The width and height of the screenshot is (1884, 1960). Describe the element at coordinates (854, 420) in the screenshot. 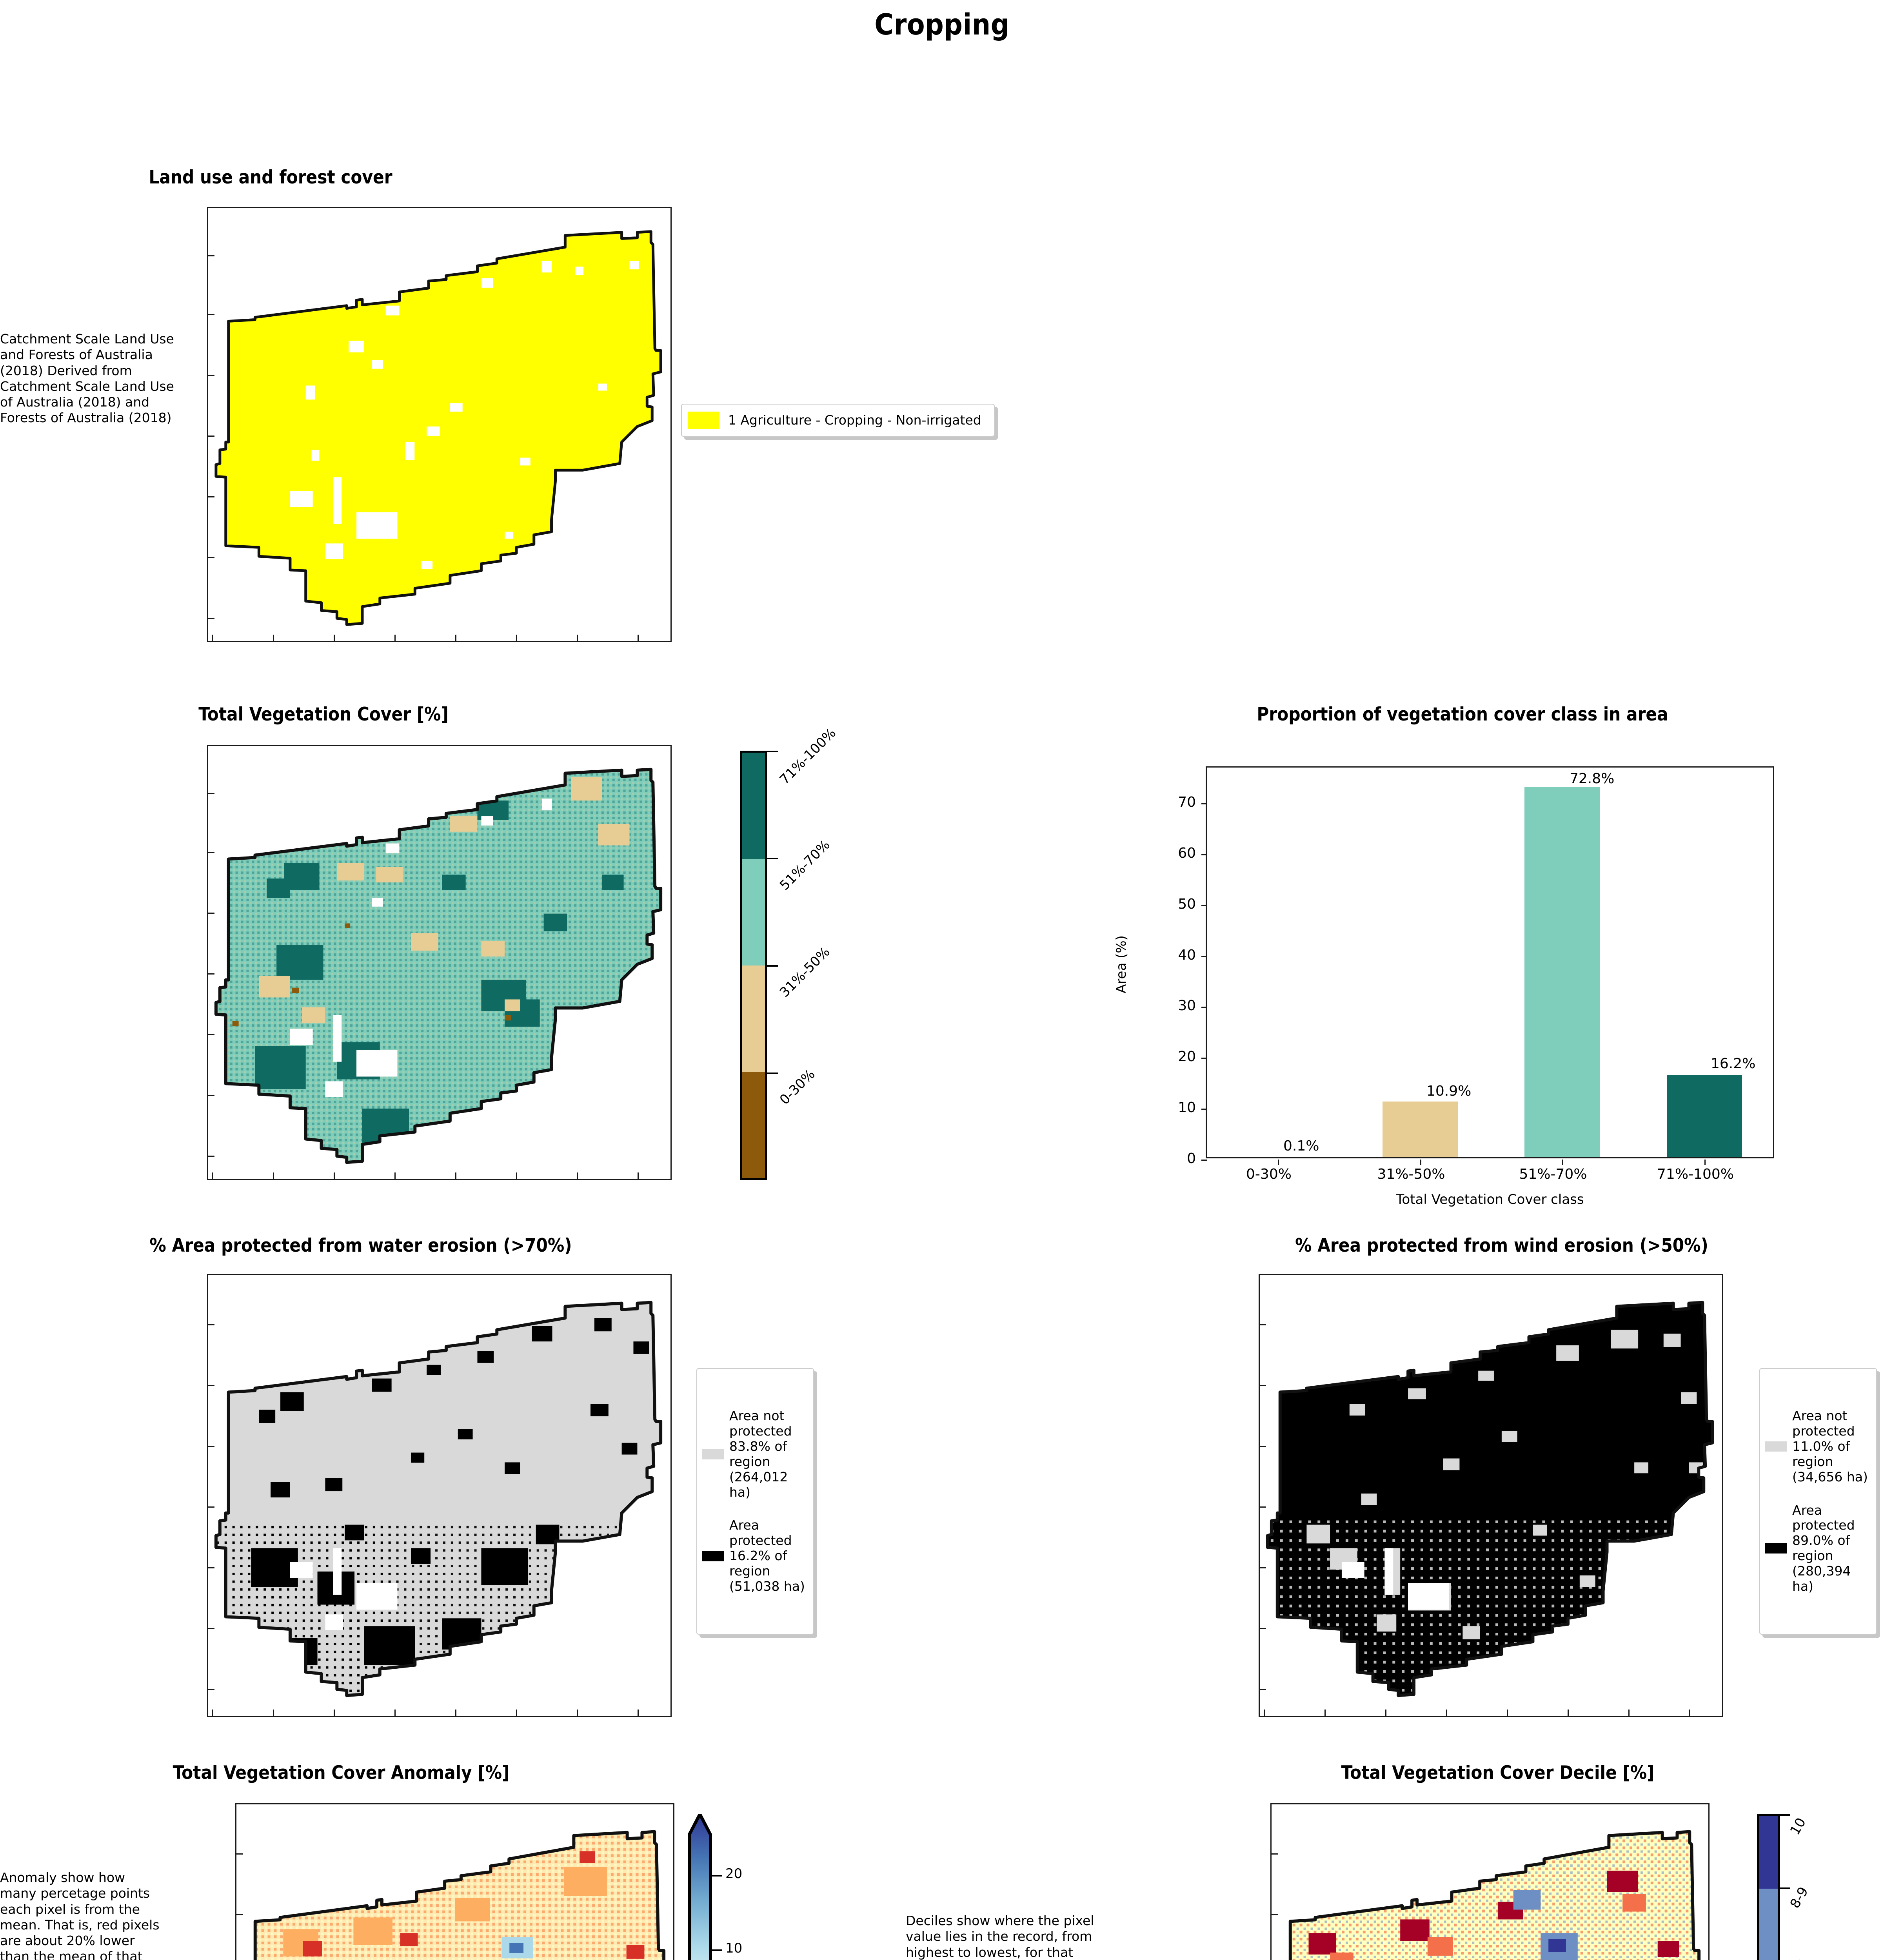

I see `landuse-legend-label: 1 Agriculture - Cropping - Non-irrigated` at that location.